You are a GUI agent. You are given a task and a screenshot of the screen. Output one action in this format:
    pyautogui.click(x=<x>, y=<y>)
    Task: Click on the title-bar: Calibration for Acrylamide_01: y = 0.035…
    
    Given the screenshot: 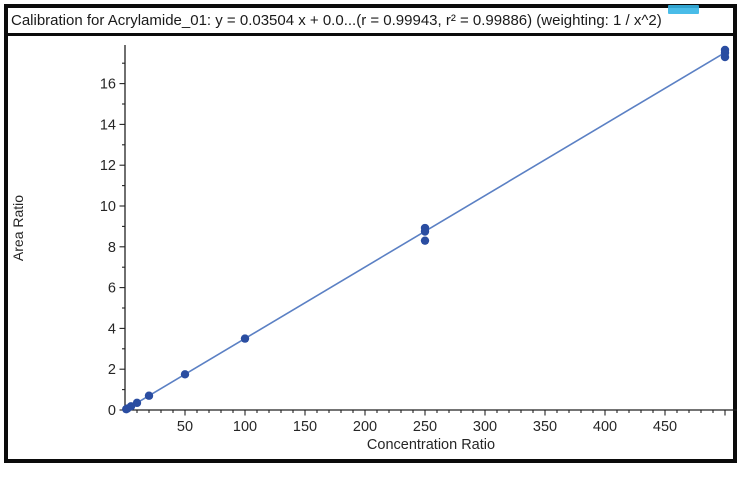 What is the action you would take?
    pyautogui.click(x=370, y=22)
    